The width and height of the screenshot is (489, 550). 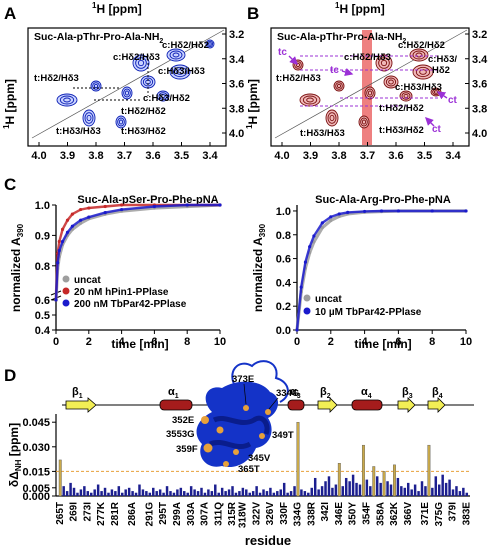 What do you see at coordinates (115, 513) in the screenshot?
I see `bar-tick-label-4: 281R` at bounding box center [115, 513].